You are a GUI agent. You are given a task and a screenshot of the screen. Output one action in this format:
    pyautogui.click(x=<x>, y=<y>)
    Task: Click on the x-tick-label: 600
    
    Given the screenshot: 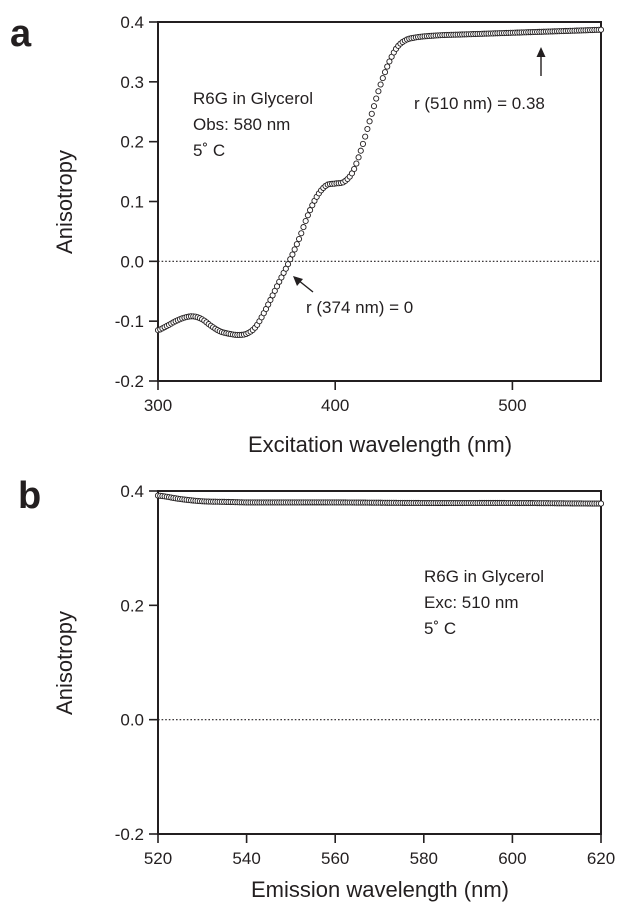 What is the action you would take?
    pyautogui.click(x=512, y=858)
    